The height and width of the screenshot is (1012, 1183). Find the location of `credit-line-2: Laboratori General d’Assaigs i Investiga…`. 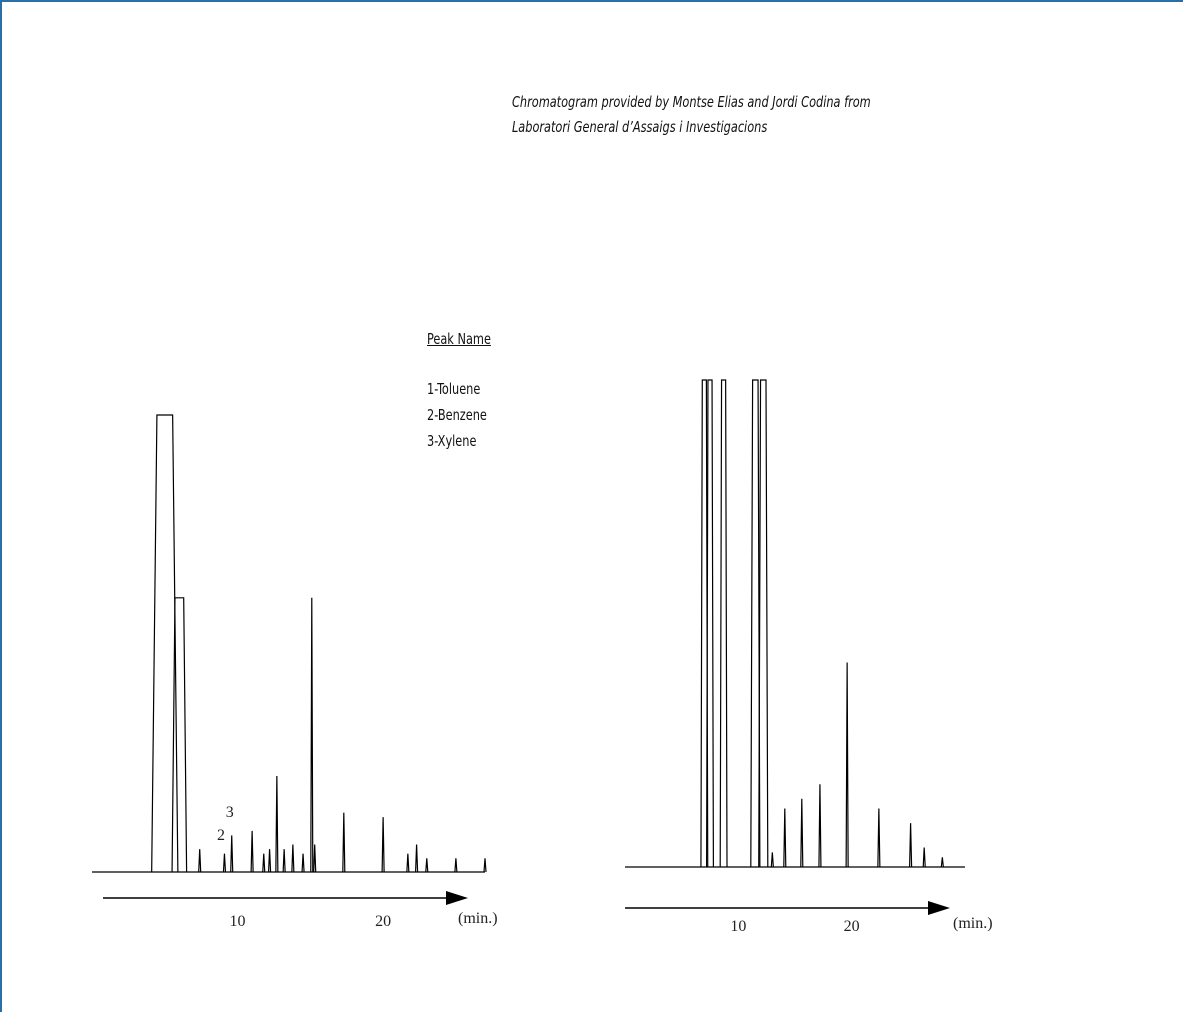

credit-line-2: Laboratori General d’Assaigs i Investiga… is located at coordinates (640, 127).